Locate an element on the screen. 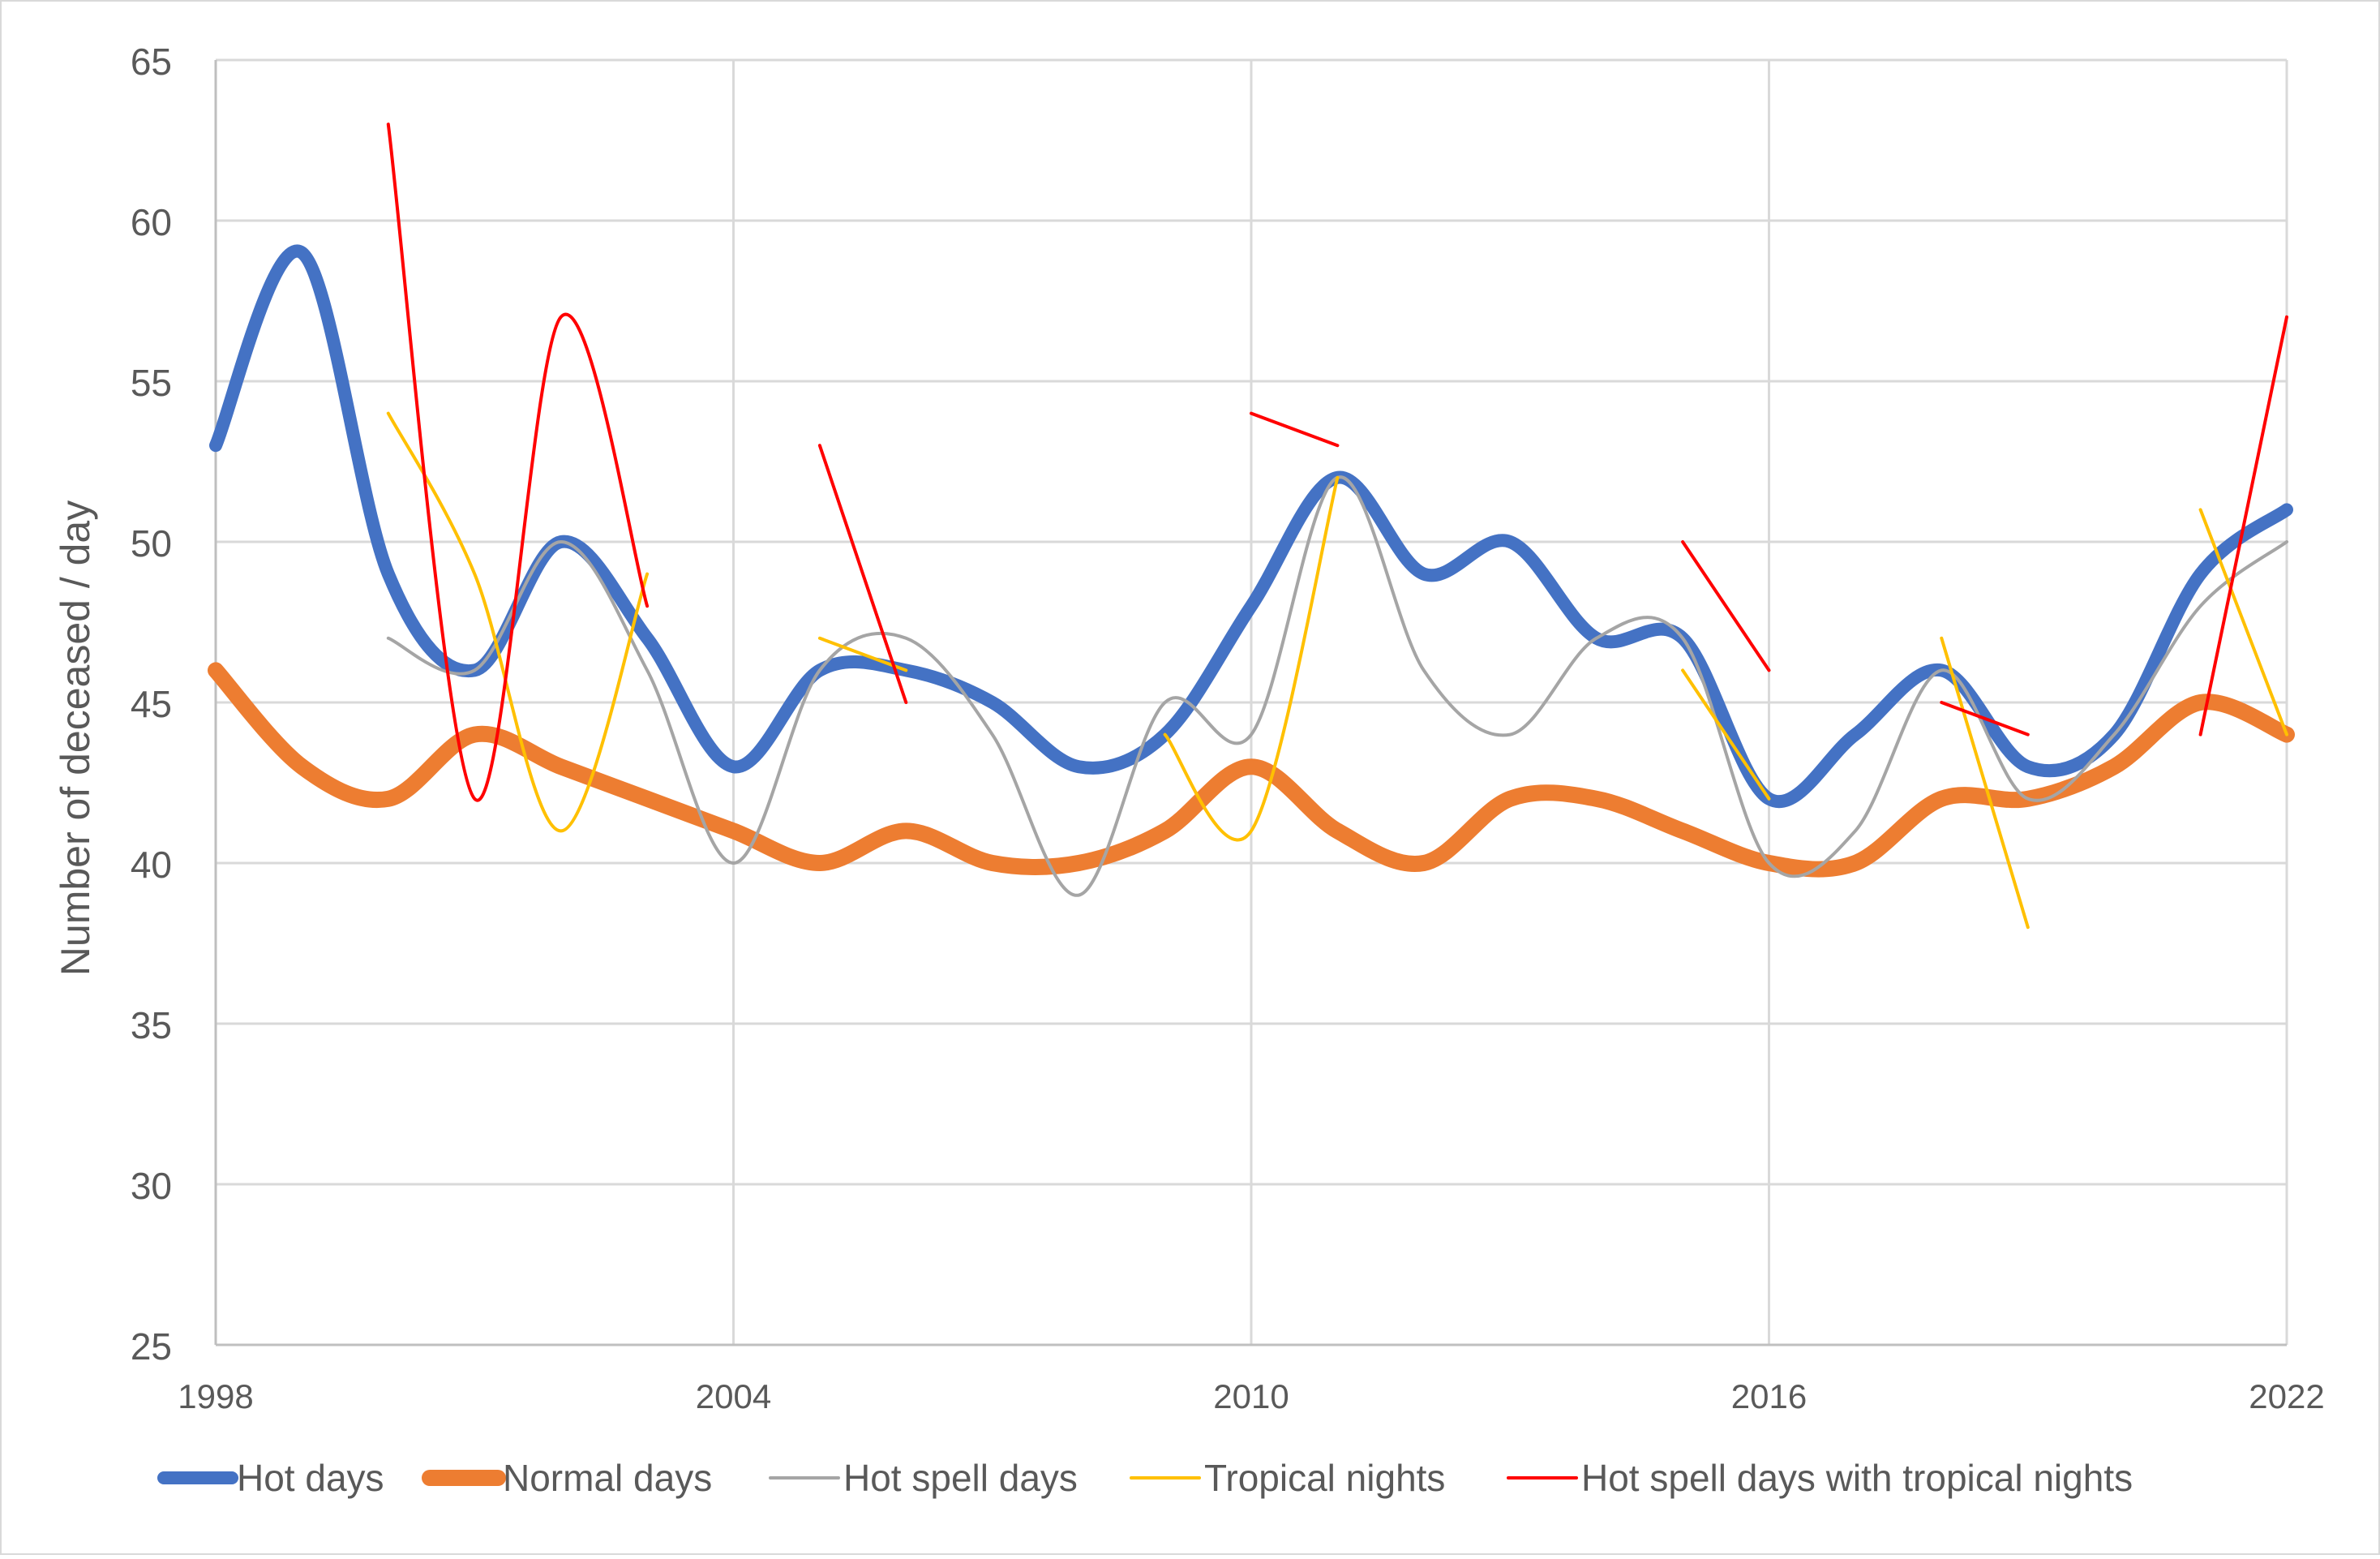  x-tick-label: 2016 is located at coordinates (1769, 1396).